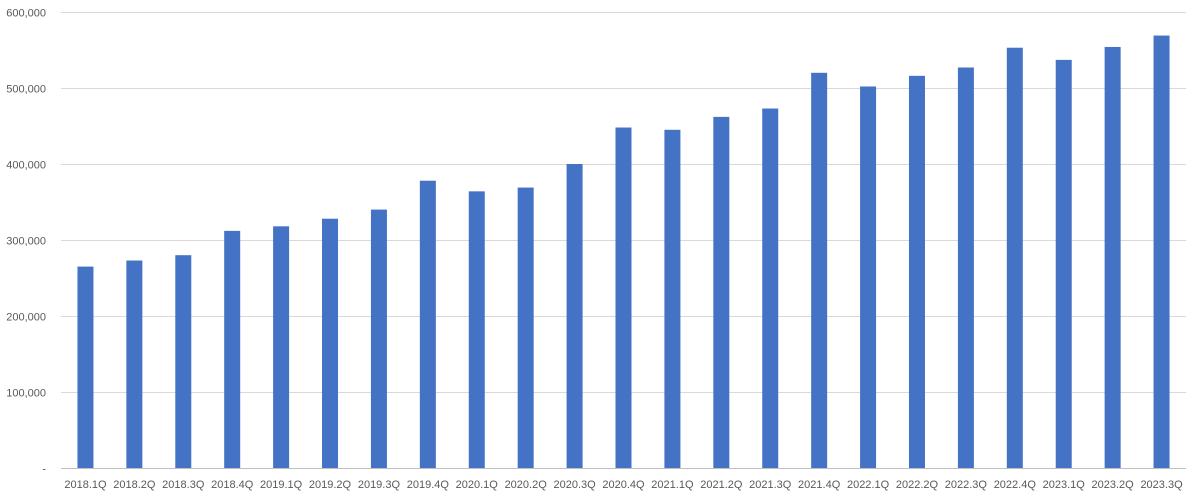 The image size is (1198, 500). Describe the element at coordinates (1161, 485) in the screenshot. I see `x-tick-label: 2023.3Q` at that location.